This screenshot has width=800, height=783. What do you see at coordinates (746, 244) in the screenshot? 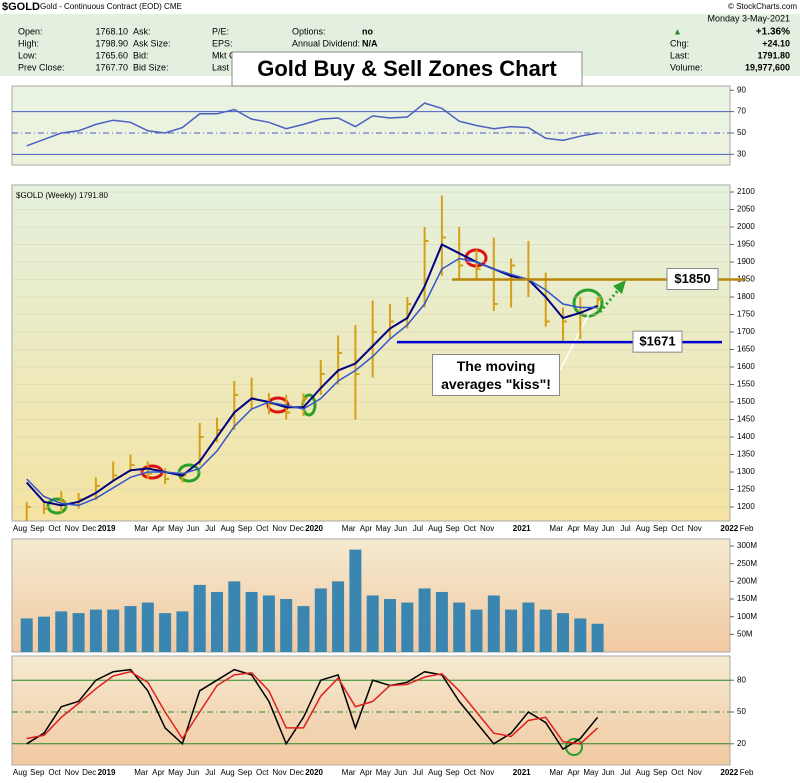
I see `y-tick-label: 1950` at bounding box center [746, 244].